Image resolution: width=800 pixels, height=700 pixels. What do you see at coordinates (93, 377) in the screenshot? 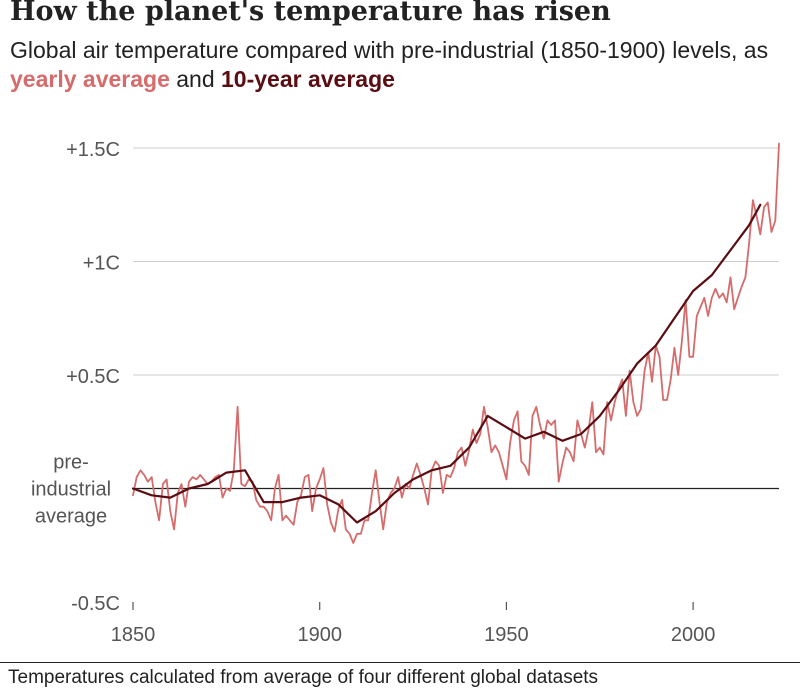
I see `y-tick-label: +0.5C` at bounding box center [93, 377].